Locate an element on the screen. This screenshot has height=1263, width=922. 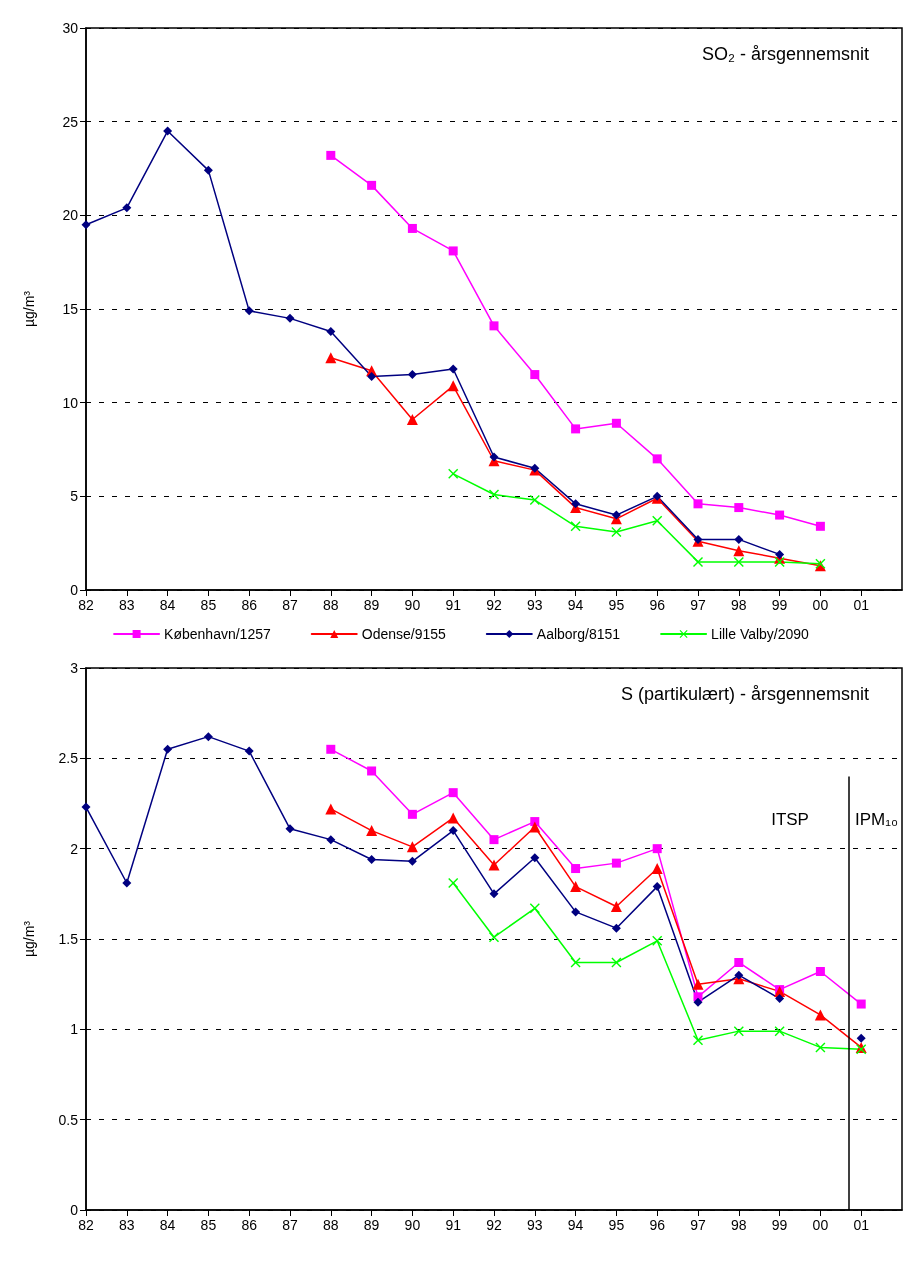
x-tick-label: 98 is located at coordinates (739, 605).